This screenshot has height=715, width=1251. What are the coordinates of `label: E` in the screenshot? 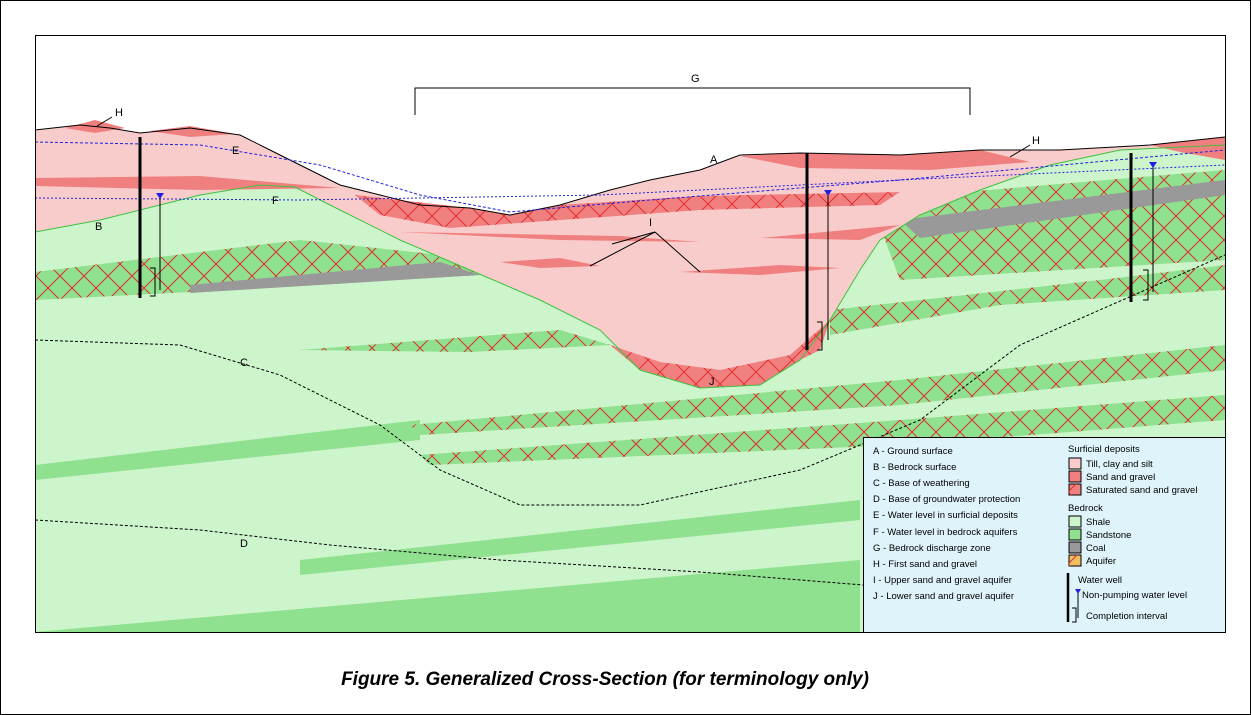 It's located at (235, 151).